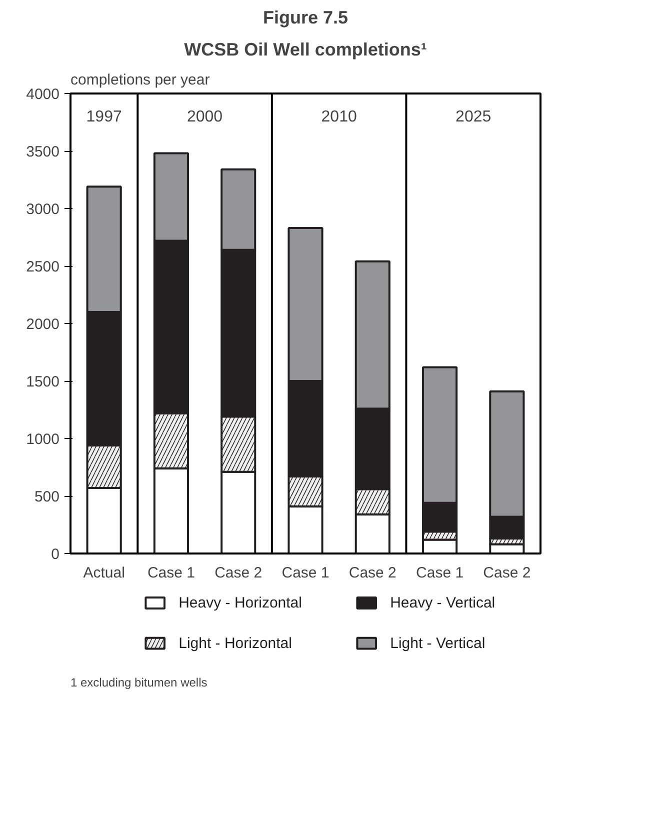 This screenshot has height=813, width=647. I want to click on y-tick-label: 3000, so click(43, 209).